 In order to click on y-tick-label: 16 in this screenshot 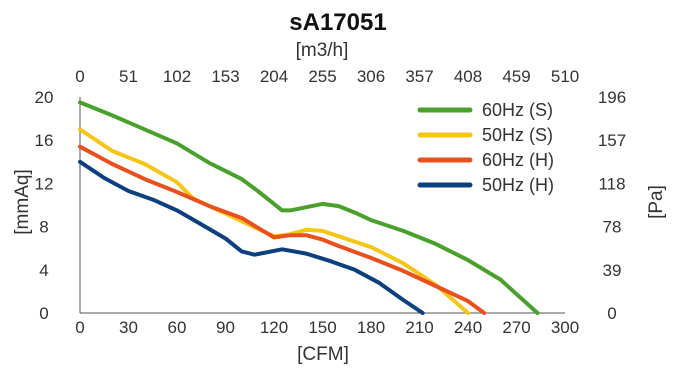, I will do `click(44, 140)`.